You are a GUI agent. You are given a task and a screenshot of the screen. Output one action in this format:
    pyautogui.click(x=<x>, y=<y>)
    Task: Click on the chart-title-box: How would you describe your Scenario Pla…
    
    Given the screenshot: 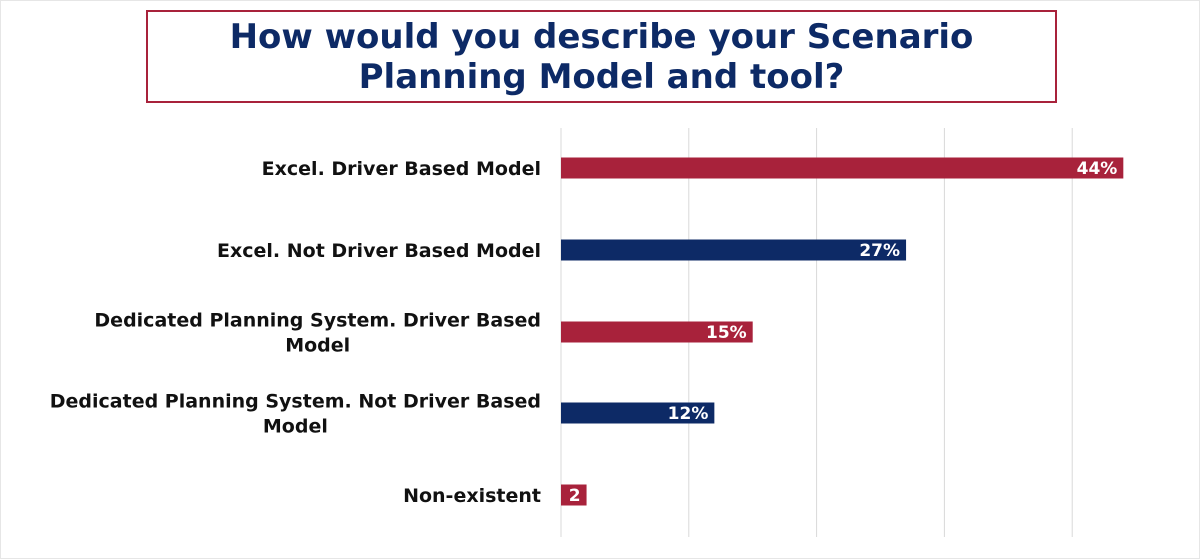 What is the action you would take?
    pyautogui.click(x=601, y=56)
    